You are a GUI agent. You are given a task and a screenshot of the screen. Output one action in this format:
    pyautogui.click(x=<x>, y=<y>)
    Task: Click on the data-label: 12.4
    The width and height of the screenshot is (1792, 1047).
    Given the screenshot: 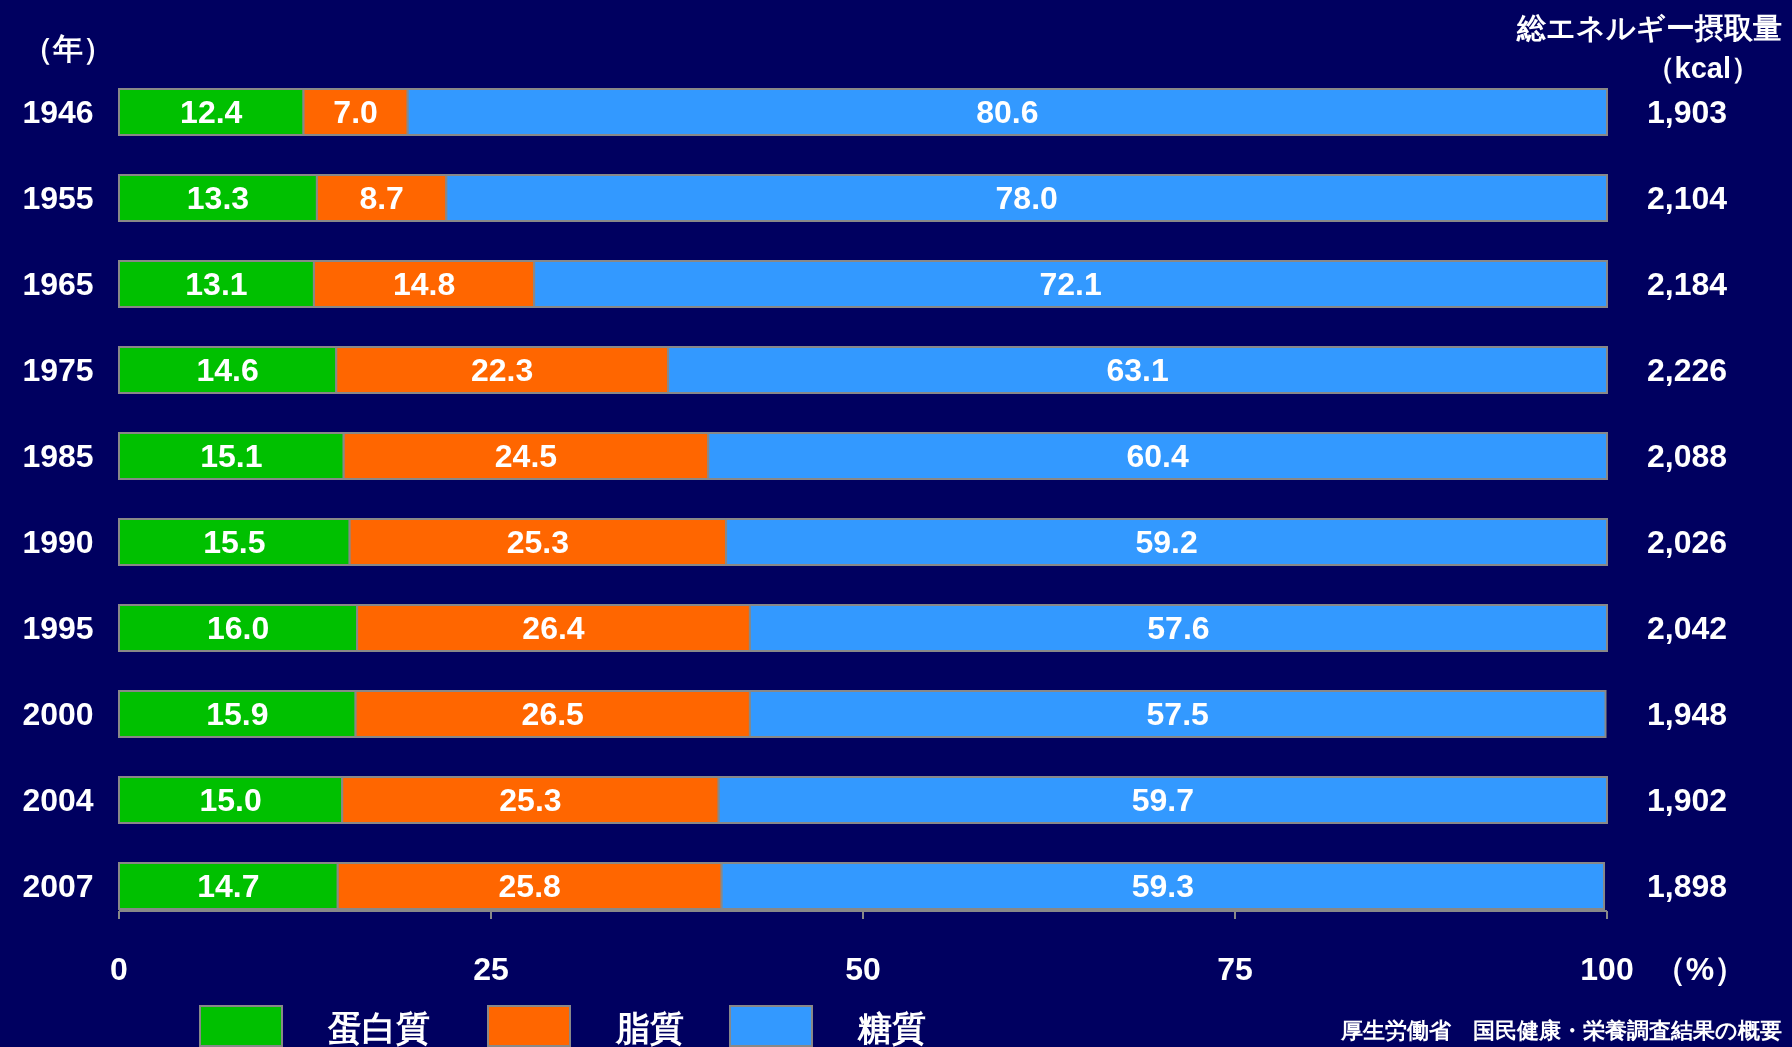 What is the action you would take?
    pyautogui.click(x=211, y=112)
    